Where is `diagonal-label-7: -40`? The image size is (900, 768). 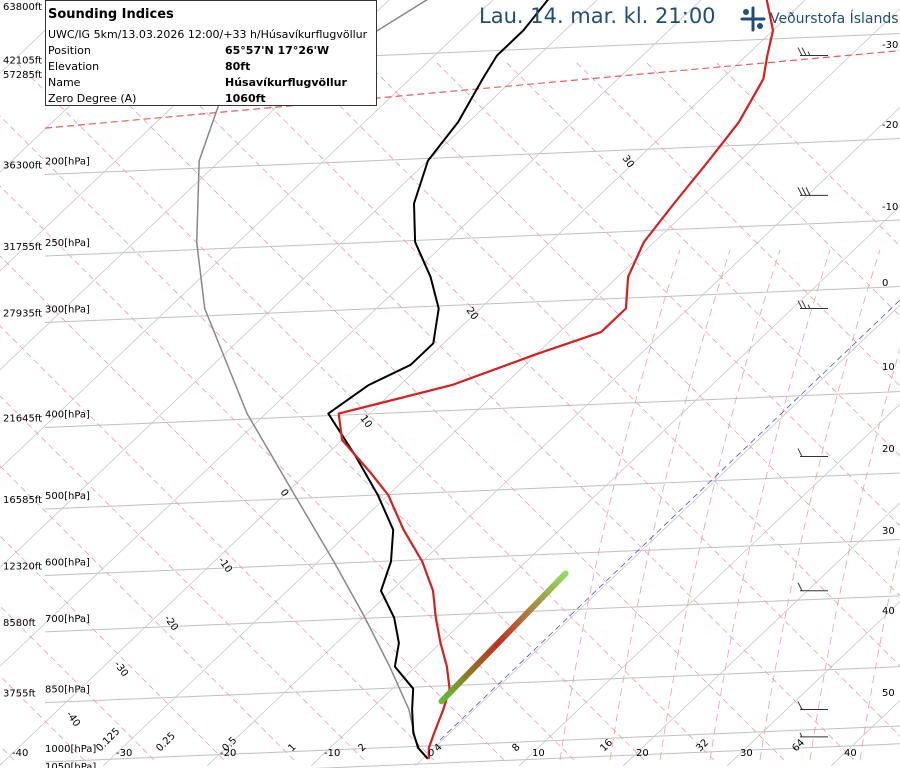 diagonal-label-7: -40 is located at coordinates (73, 719).